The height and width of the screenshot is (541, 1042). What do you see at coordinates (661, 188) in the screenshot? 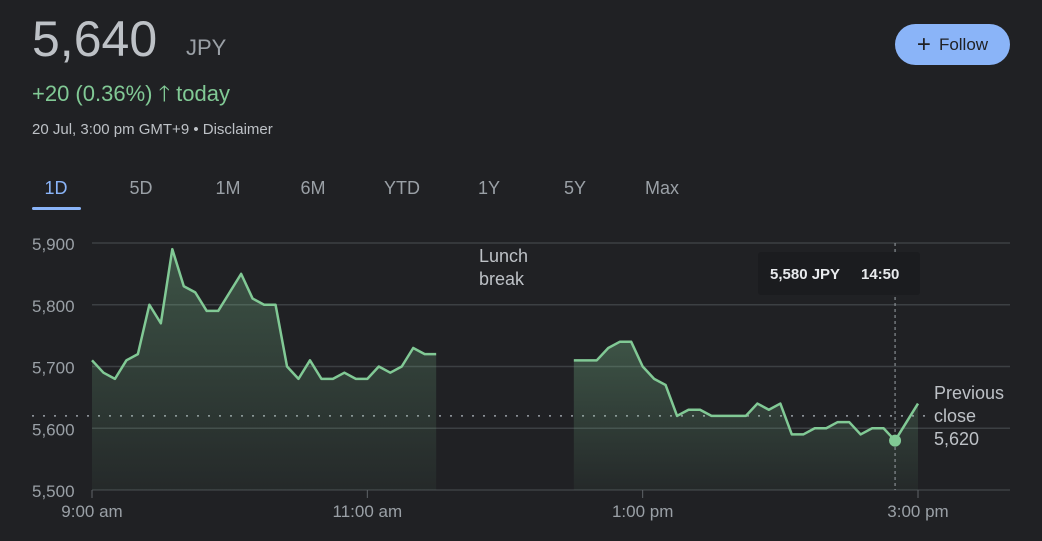
I see `tab-max: Max` at bounding box center [661, 188].